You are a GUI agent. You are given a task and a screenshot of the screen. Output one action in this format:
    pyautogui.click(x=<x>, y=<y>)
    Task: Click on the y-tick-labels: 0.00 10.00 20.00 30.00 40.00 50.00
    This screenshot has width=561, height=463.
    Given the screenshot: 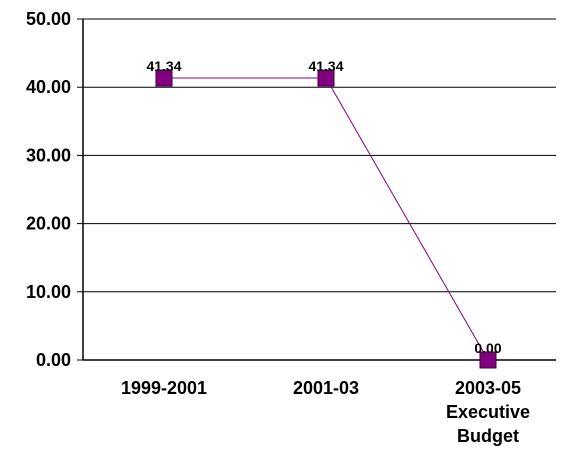 What is the action you would take?
    pyautogui.click(x=48, y=189)
    